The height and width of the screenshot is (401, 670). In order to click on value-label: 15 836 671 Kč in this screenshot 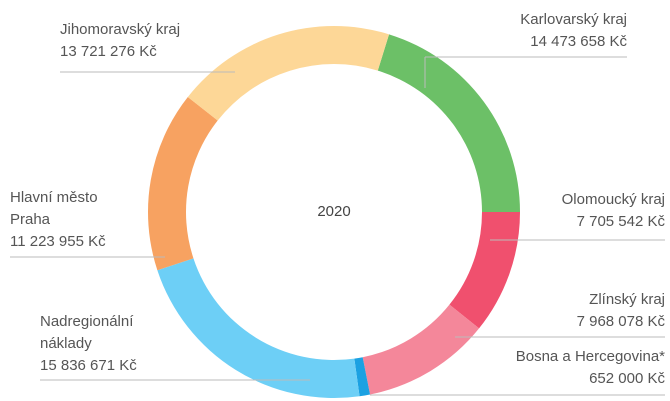, I will do `click(88, 365)`.